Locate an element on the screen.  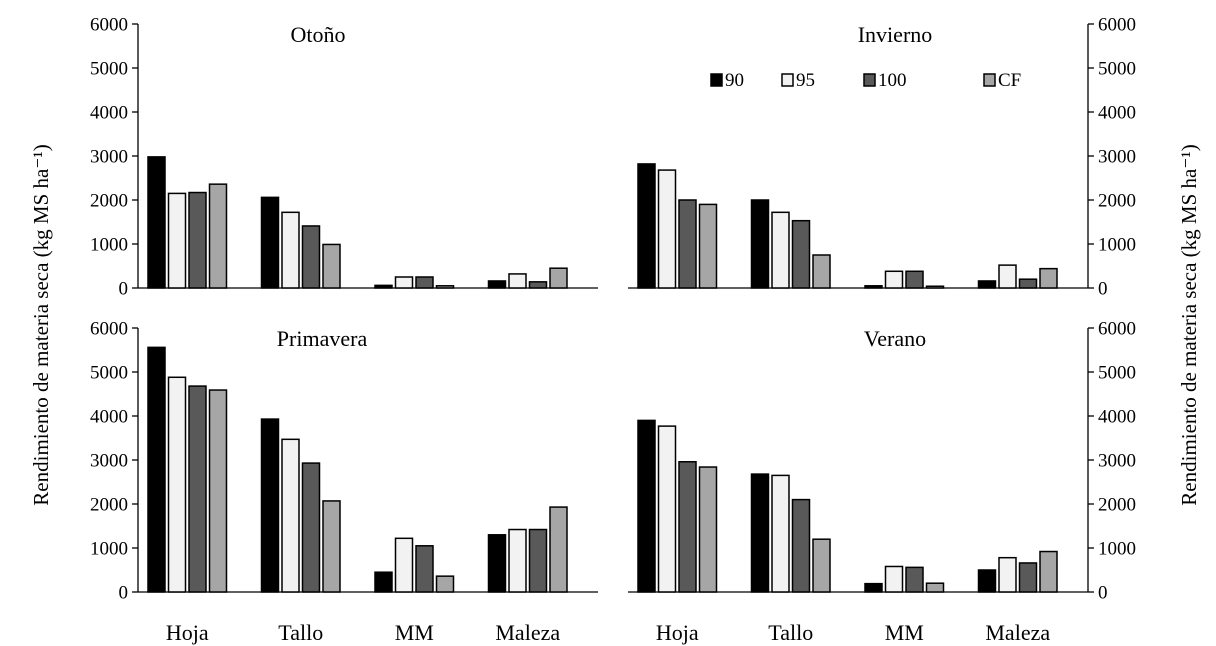
legend-swatch-cf is located at coordinates (989, 80).